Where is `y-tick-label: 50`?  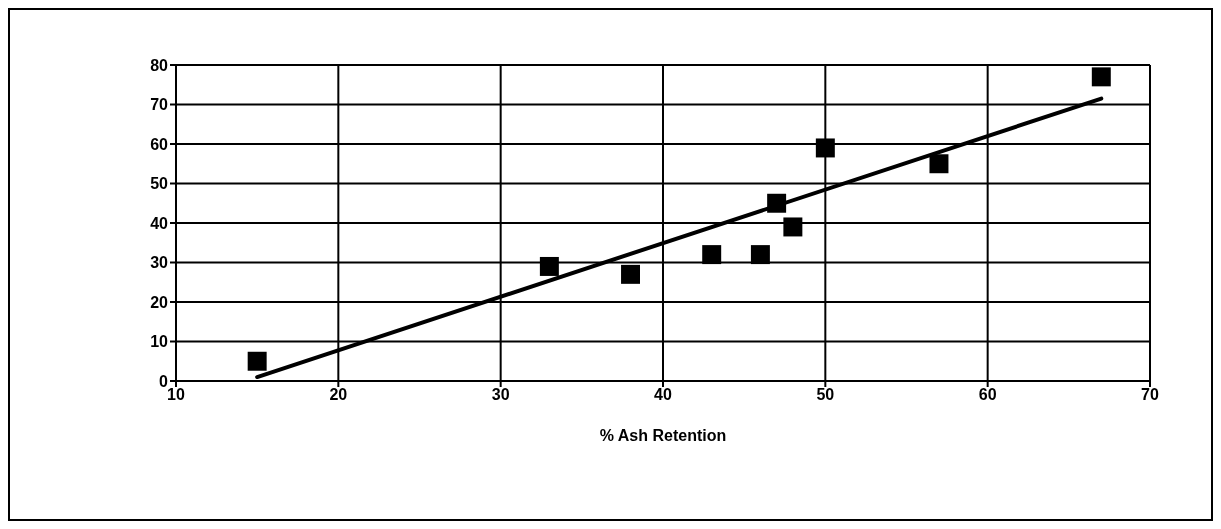 y-tick-label: 50 is located at coordinates (159, 184).